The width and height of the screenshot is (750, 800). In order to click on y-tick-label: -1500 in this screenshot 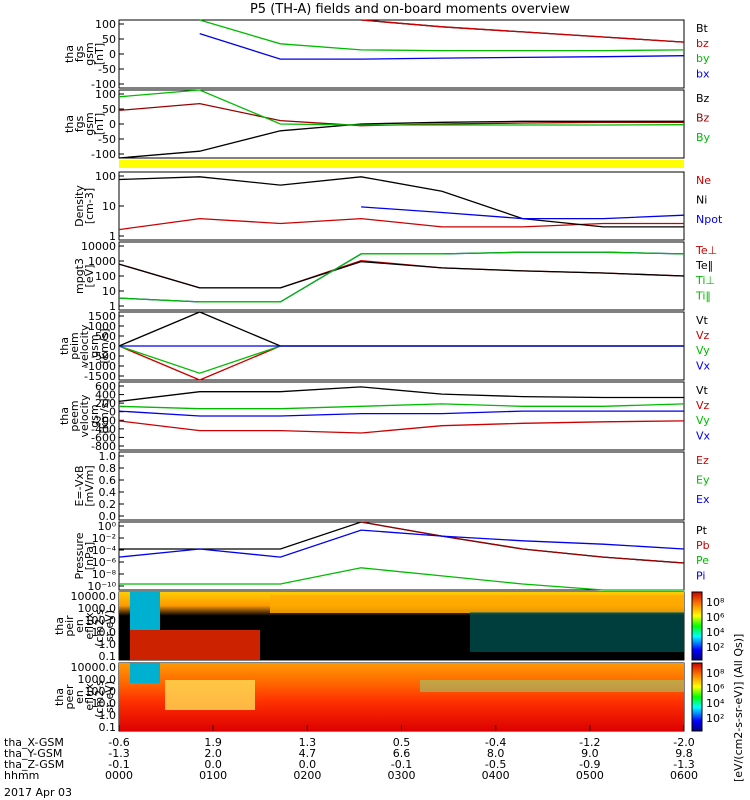, I will do `click(100, 376)`.